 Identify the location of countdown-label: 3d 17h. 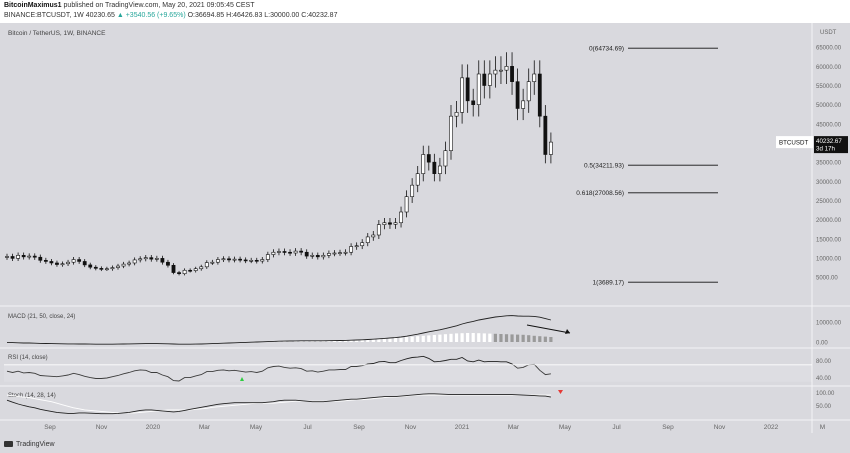
(825, 149).